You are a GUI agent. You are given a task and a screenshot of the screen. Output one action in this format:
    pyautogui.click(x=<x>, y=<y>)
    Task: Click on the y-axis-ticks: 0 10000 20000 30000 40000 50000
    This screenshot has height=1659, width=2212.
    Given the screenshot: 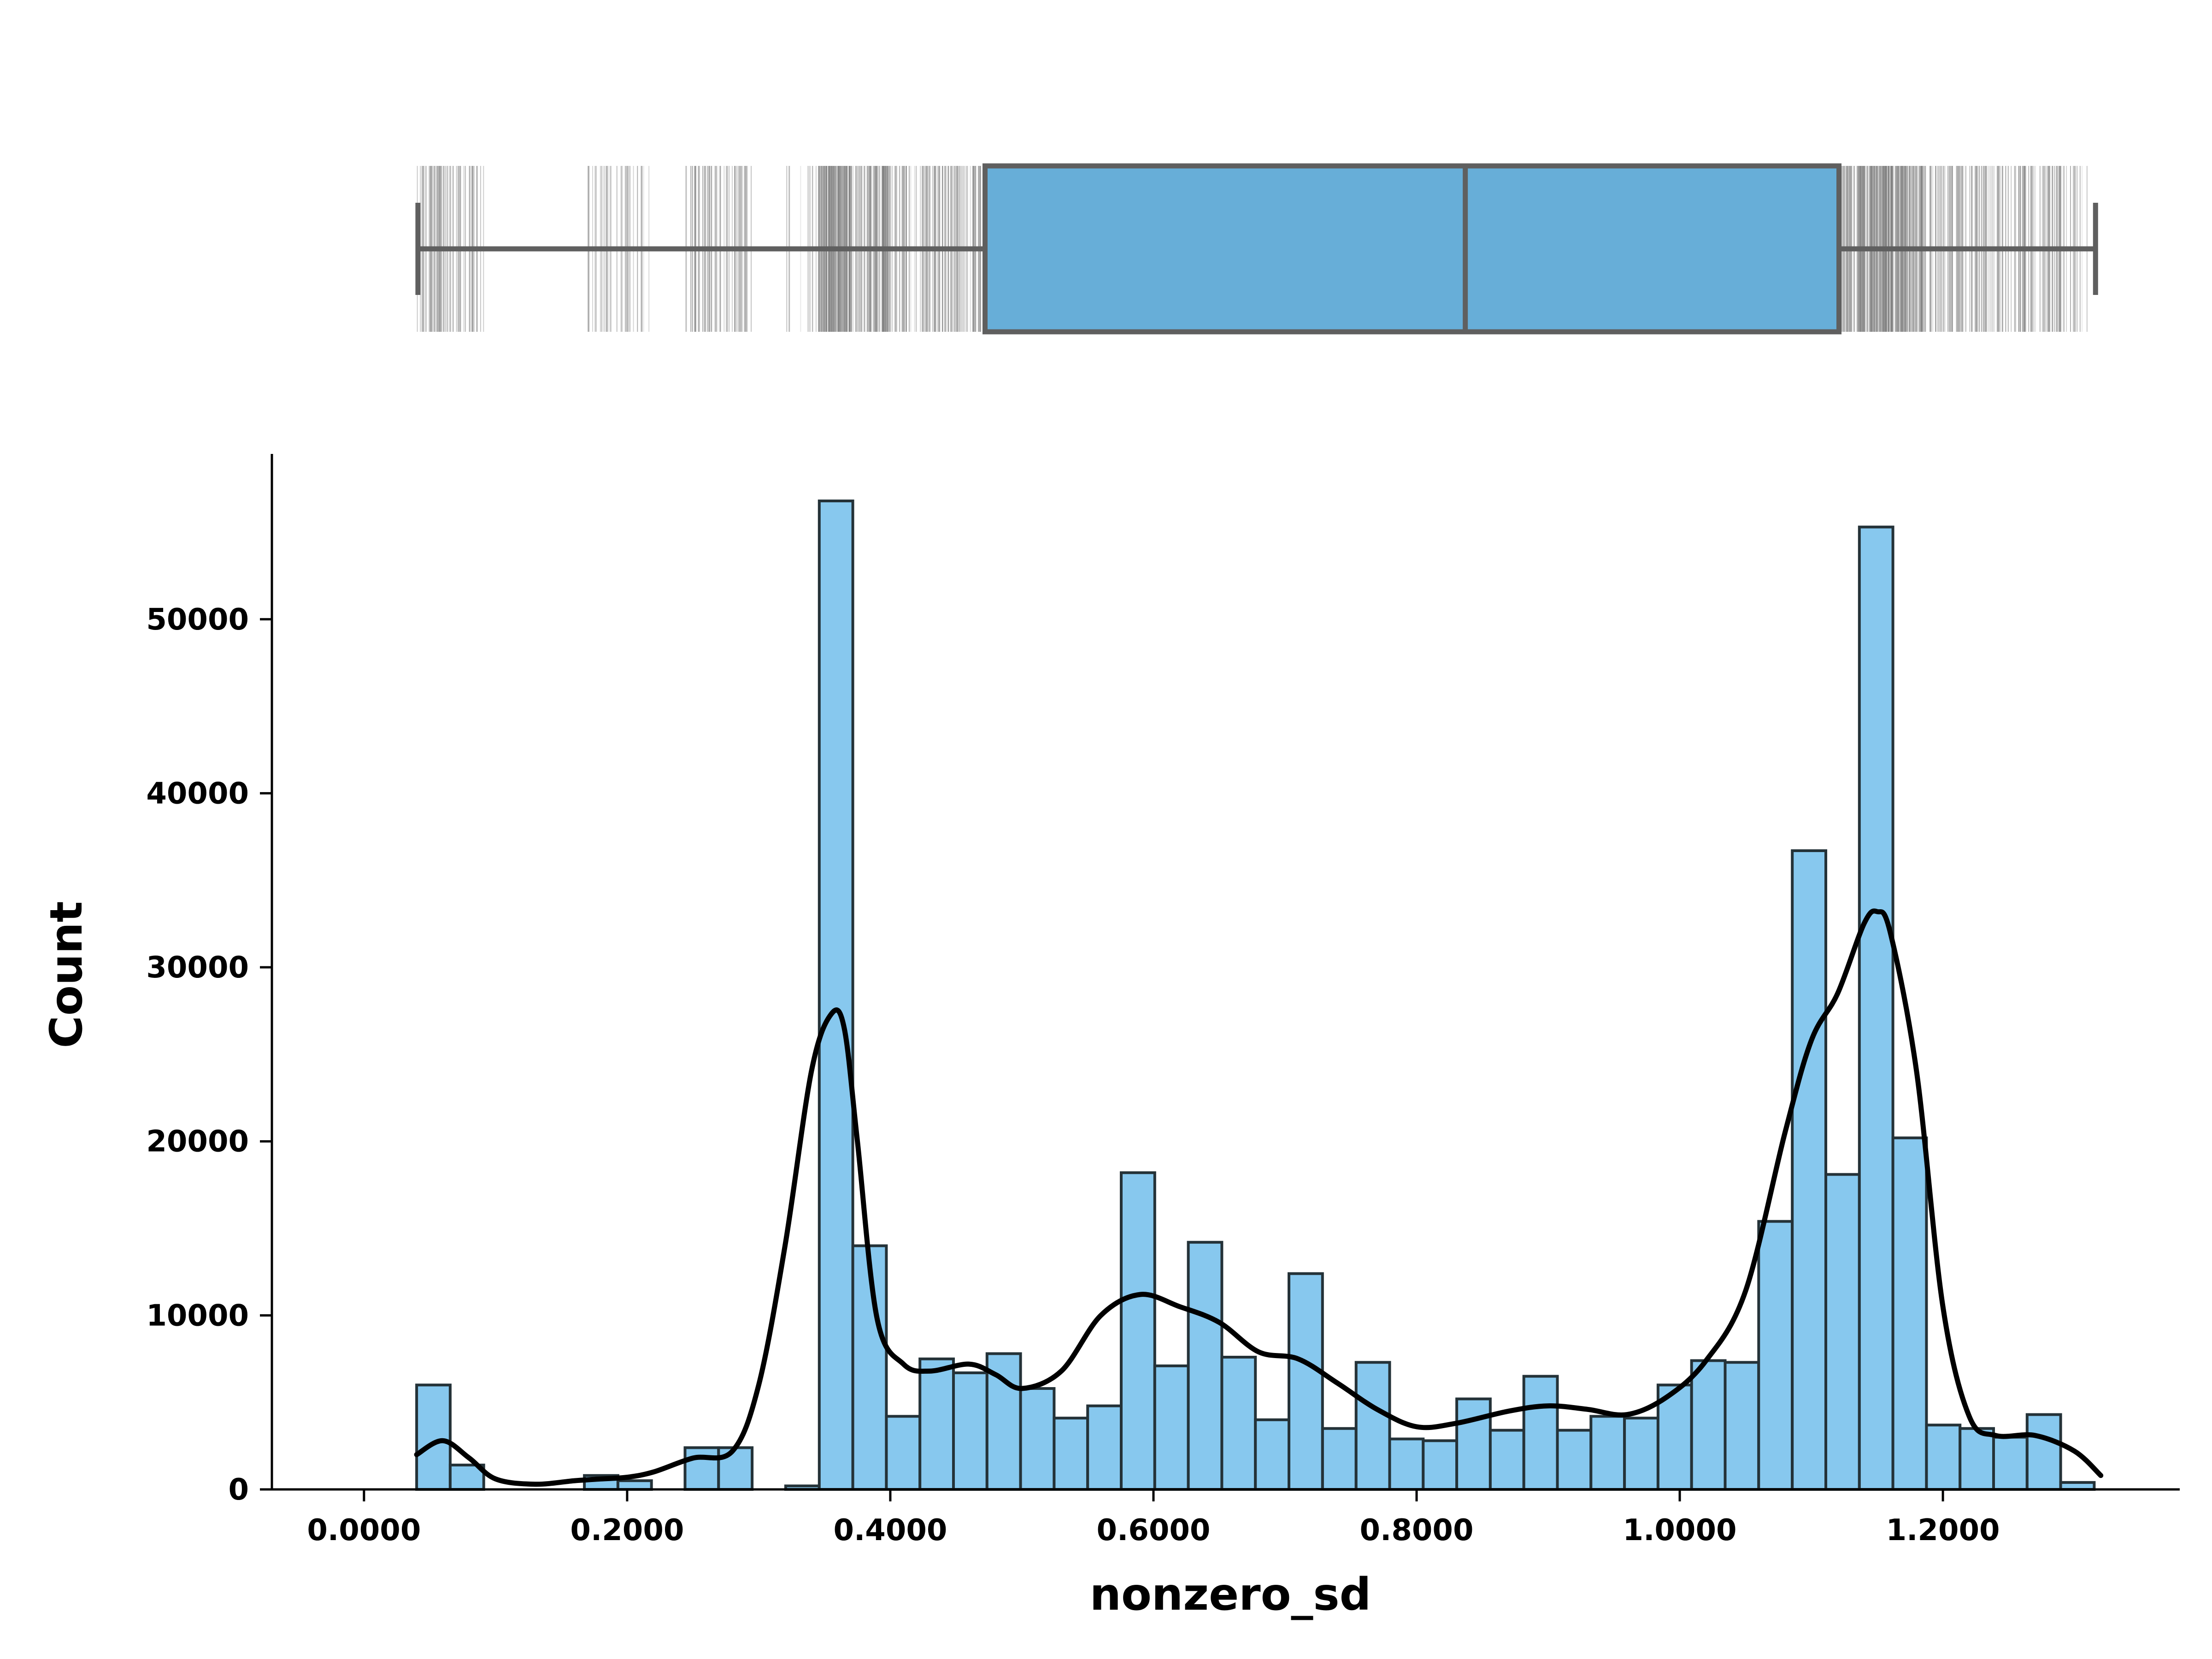 What is the action you would take?
    pyautogui.click(x=209, y=1055)
    